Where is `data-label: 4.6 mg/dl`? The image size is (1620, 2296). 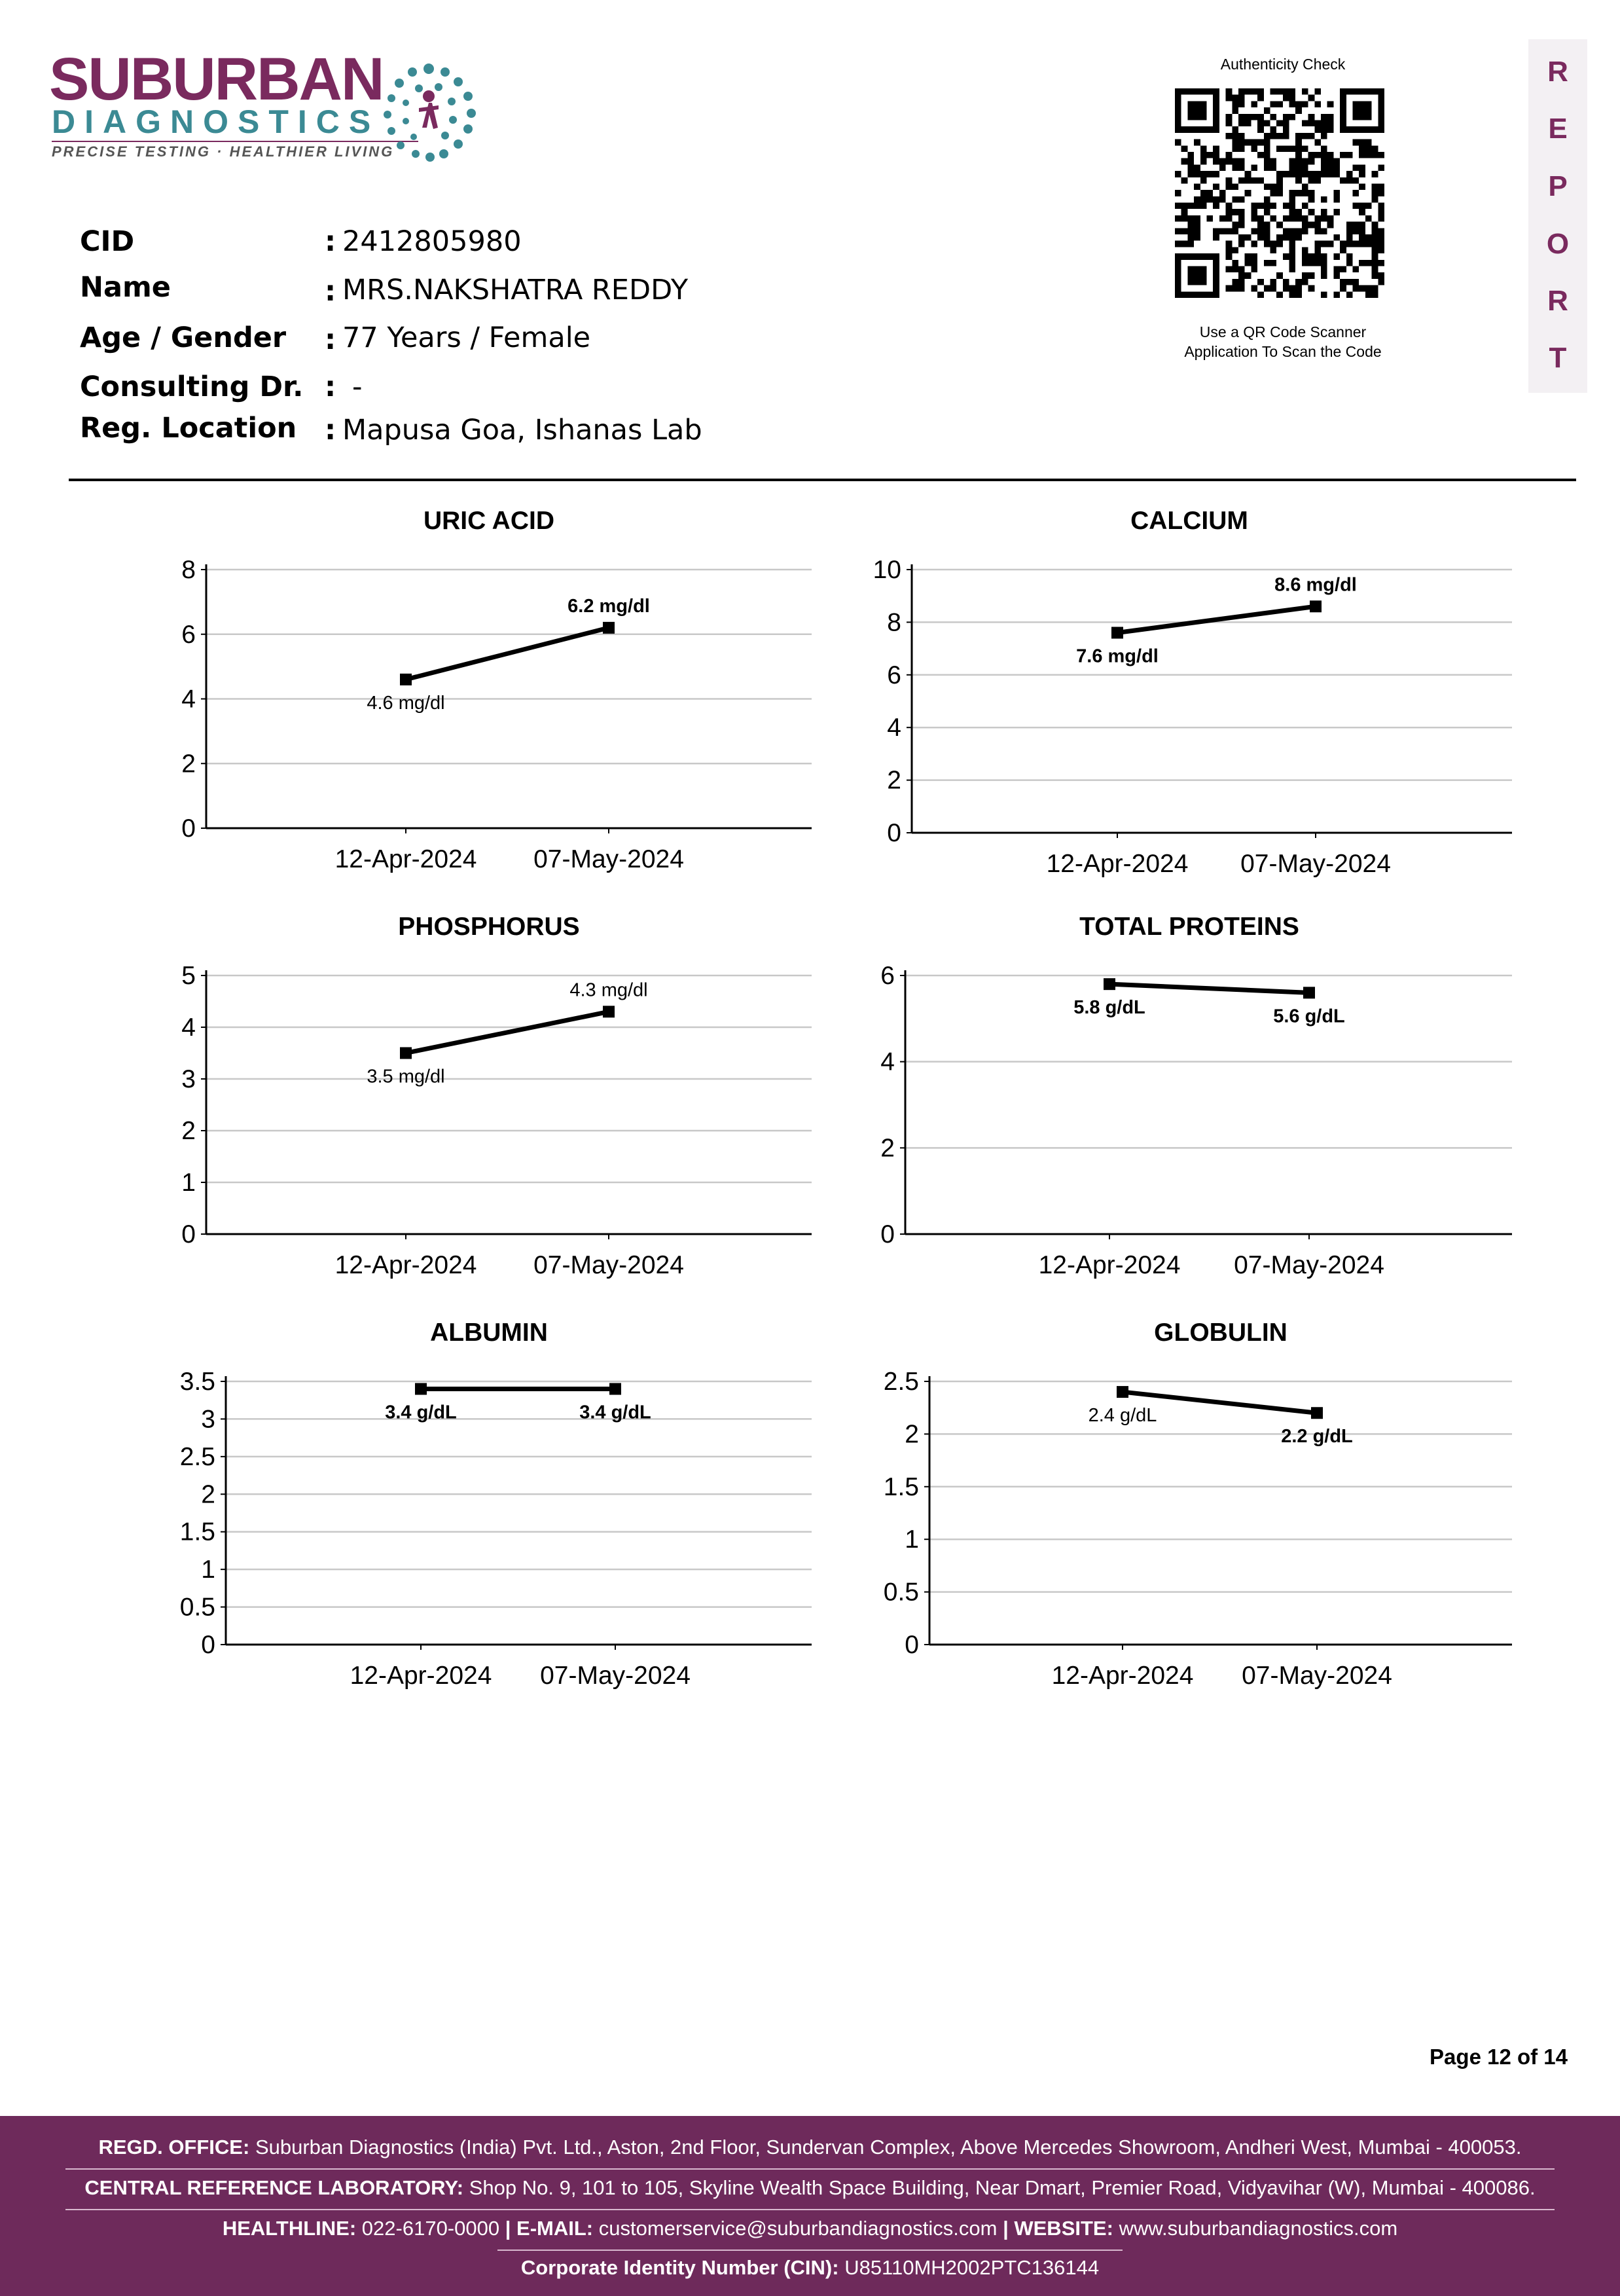 data-label: 4.6 mg/dl is located at coordinates (405, 703).